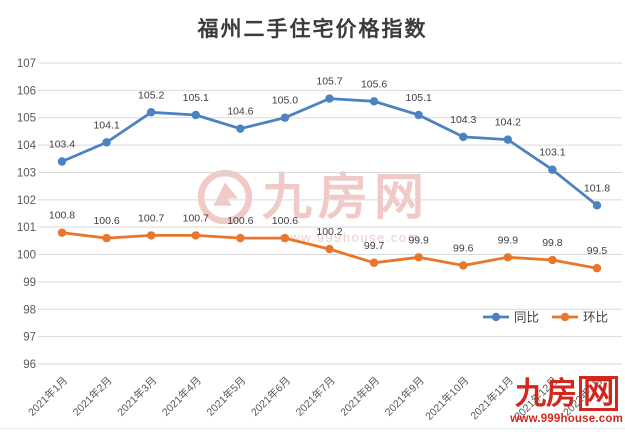 This screenshot has height=432, width=625. What do you see at coordinates (566, 419) in the screenshot?
I see `site-logo-url: www.999house.com` at bounding box center [566, 419].